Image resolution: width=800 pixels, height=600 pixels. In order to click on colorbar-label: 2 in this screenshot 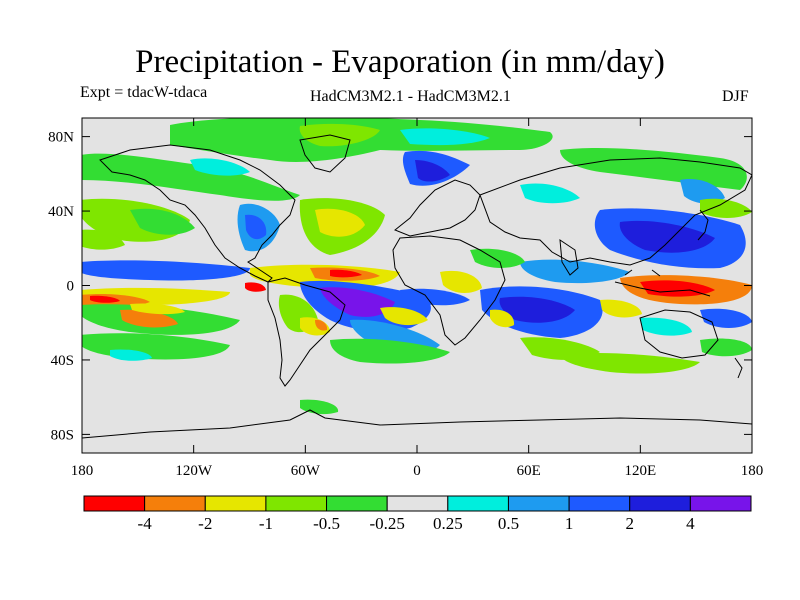, I will do `click(629, 523)`.